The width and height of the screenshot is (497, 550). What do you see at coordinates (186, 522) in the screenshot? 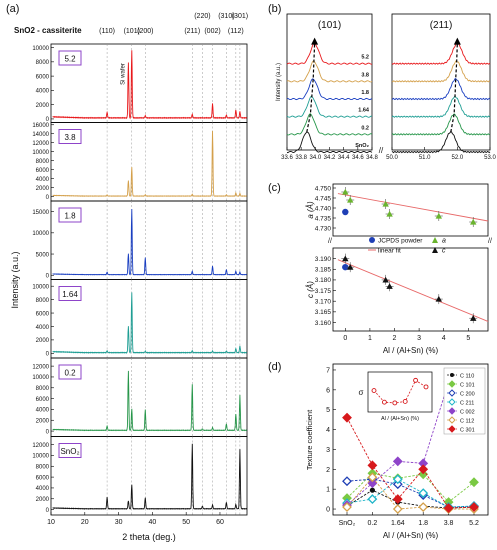
I see `x-tick-label: 50` at bounding box center [186, 522].